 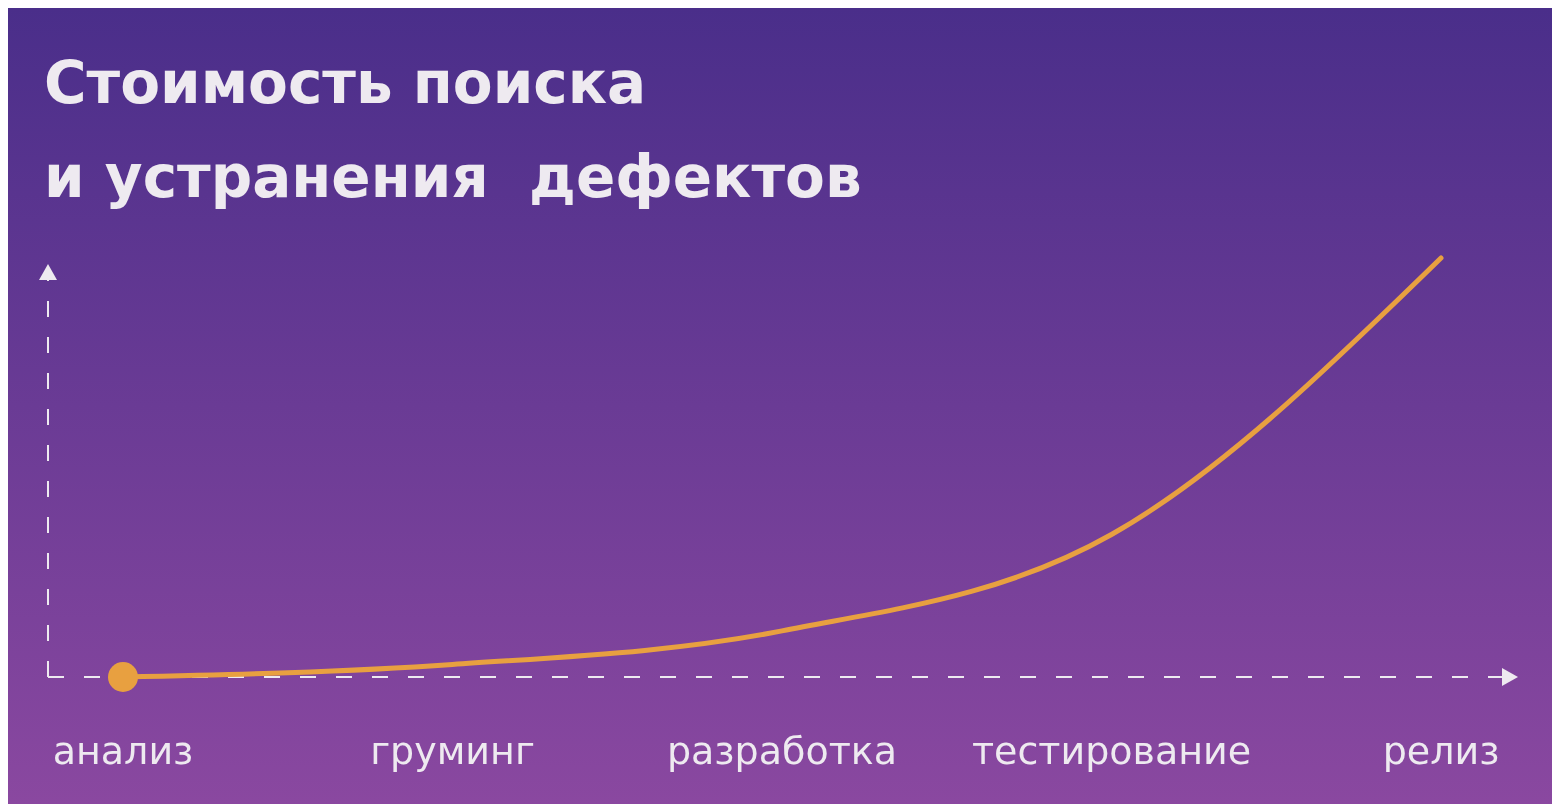 What do you see at coordinates (1111, 751) in the screenshot?
I see `x-tick-label: тестирование` at bounding box center [1111, 751].